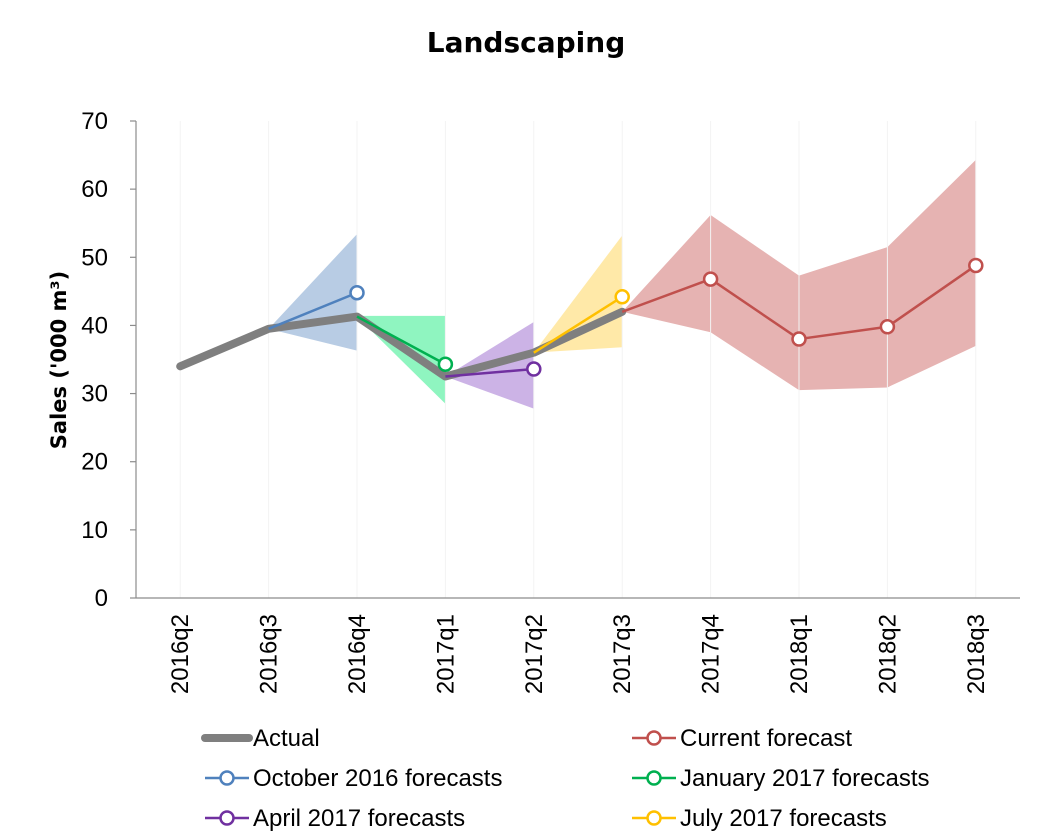  Describe the element at coordinates (654, 738) in the screenshot. I see `legend-marker-current-forecast` at that location.